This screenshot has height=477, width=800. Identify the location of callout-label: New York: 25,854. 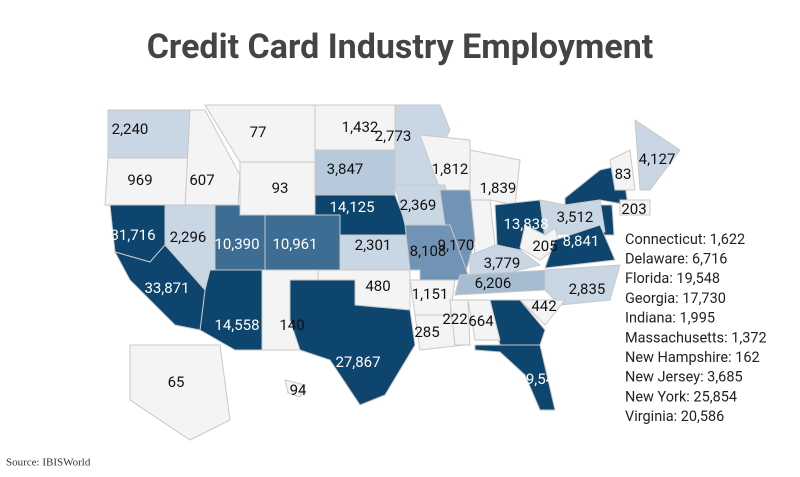
(681, 396).